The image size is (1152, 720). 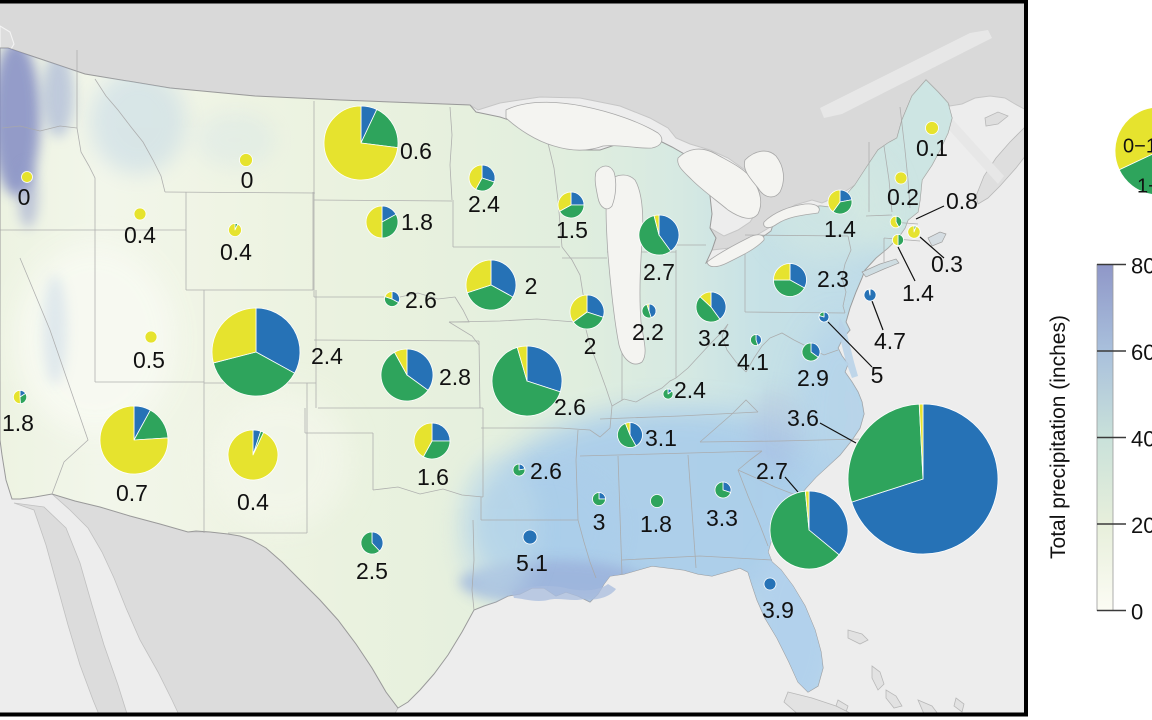 What do you see at coordinates (149, 360) in the screenshot?
I see `svg-text: 0.5` at bounding box center [149, 360].